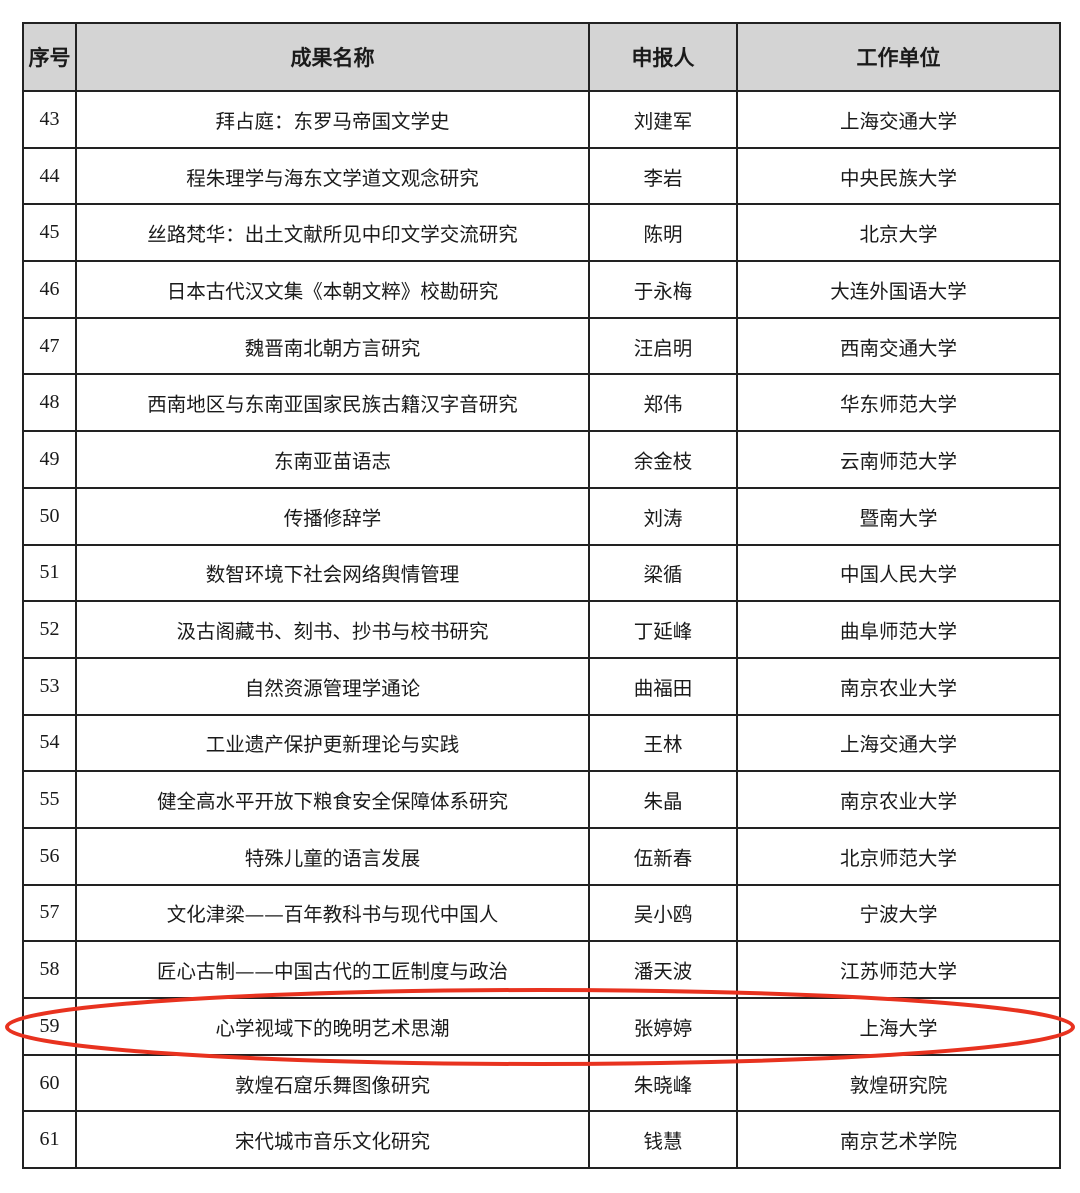 The image size is (1080, 1193). I want to click on row-title: 宋代城市音乐文化研究, so click(332, 1140).